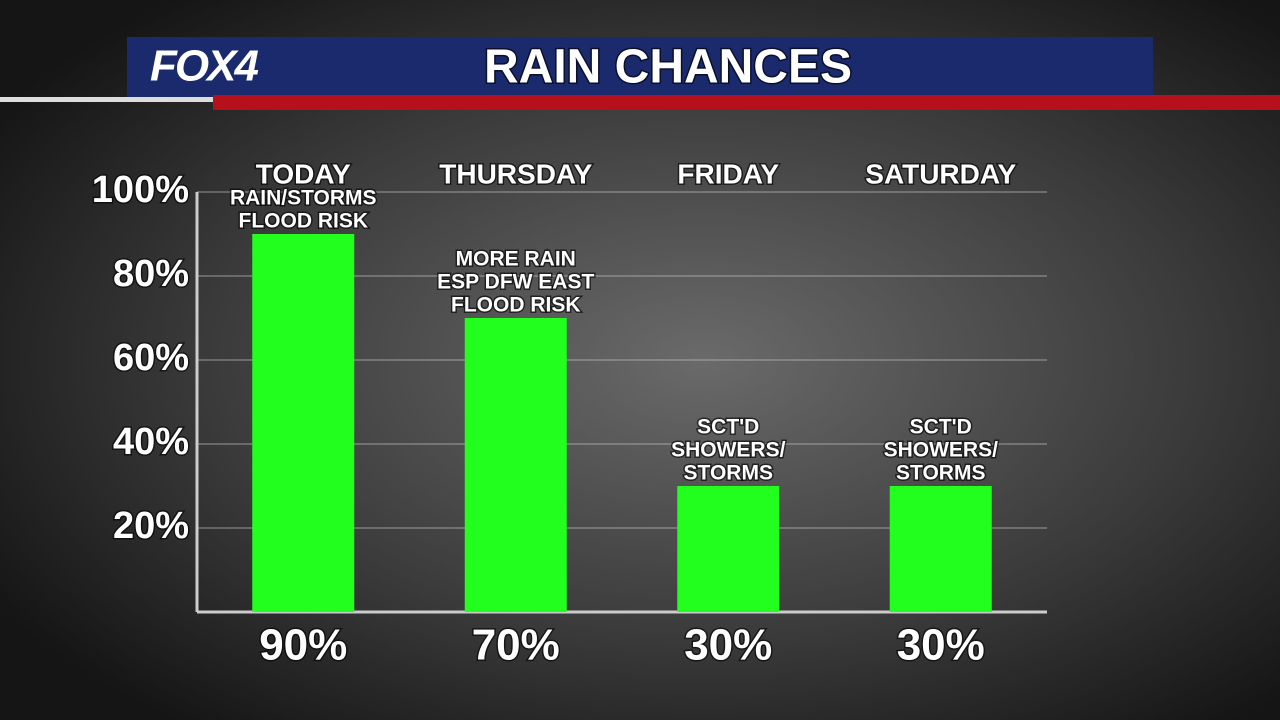  What do you see at coordinates (940, 173) in the screenshot?
I see `x-tick-label: SATURDAY` at bounding box center [940, 173].